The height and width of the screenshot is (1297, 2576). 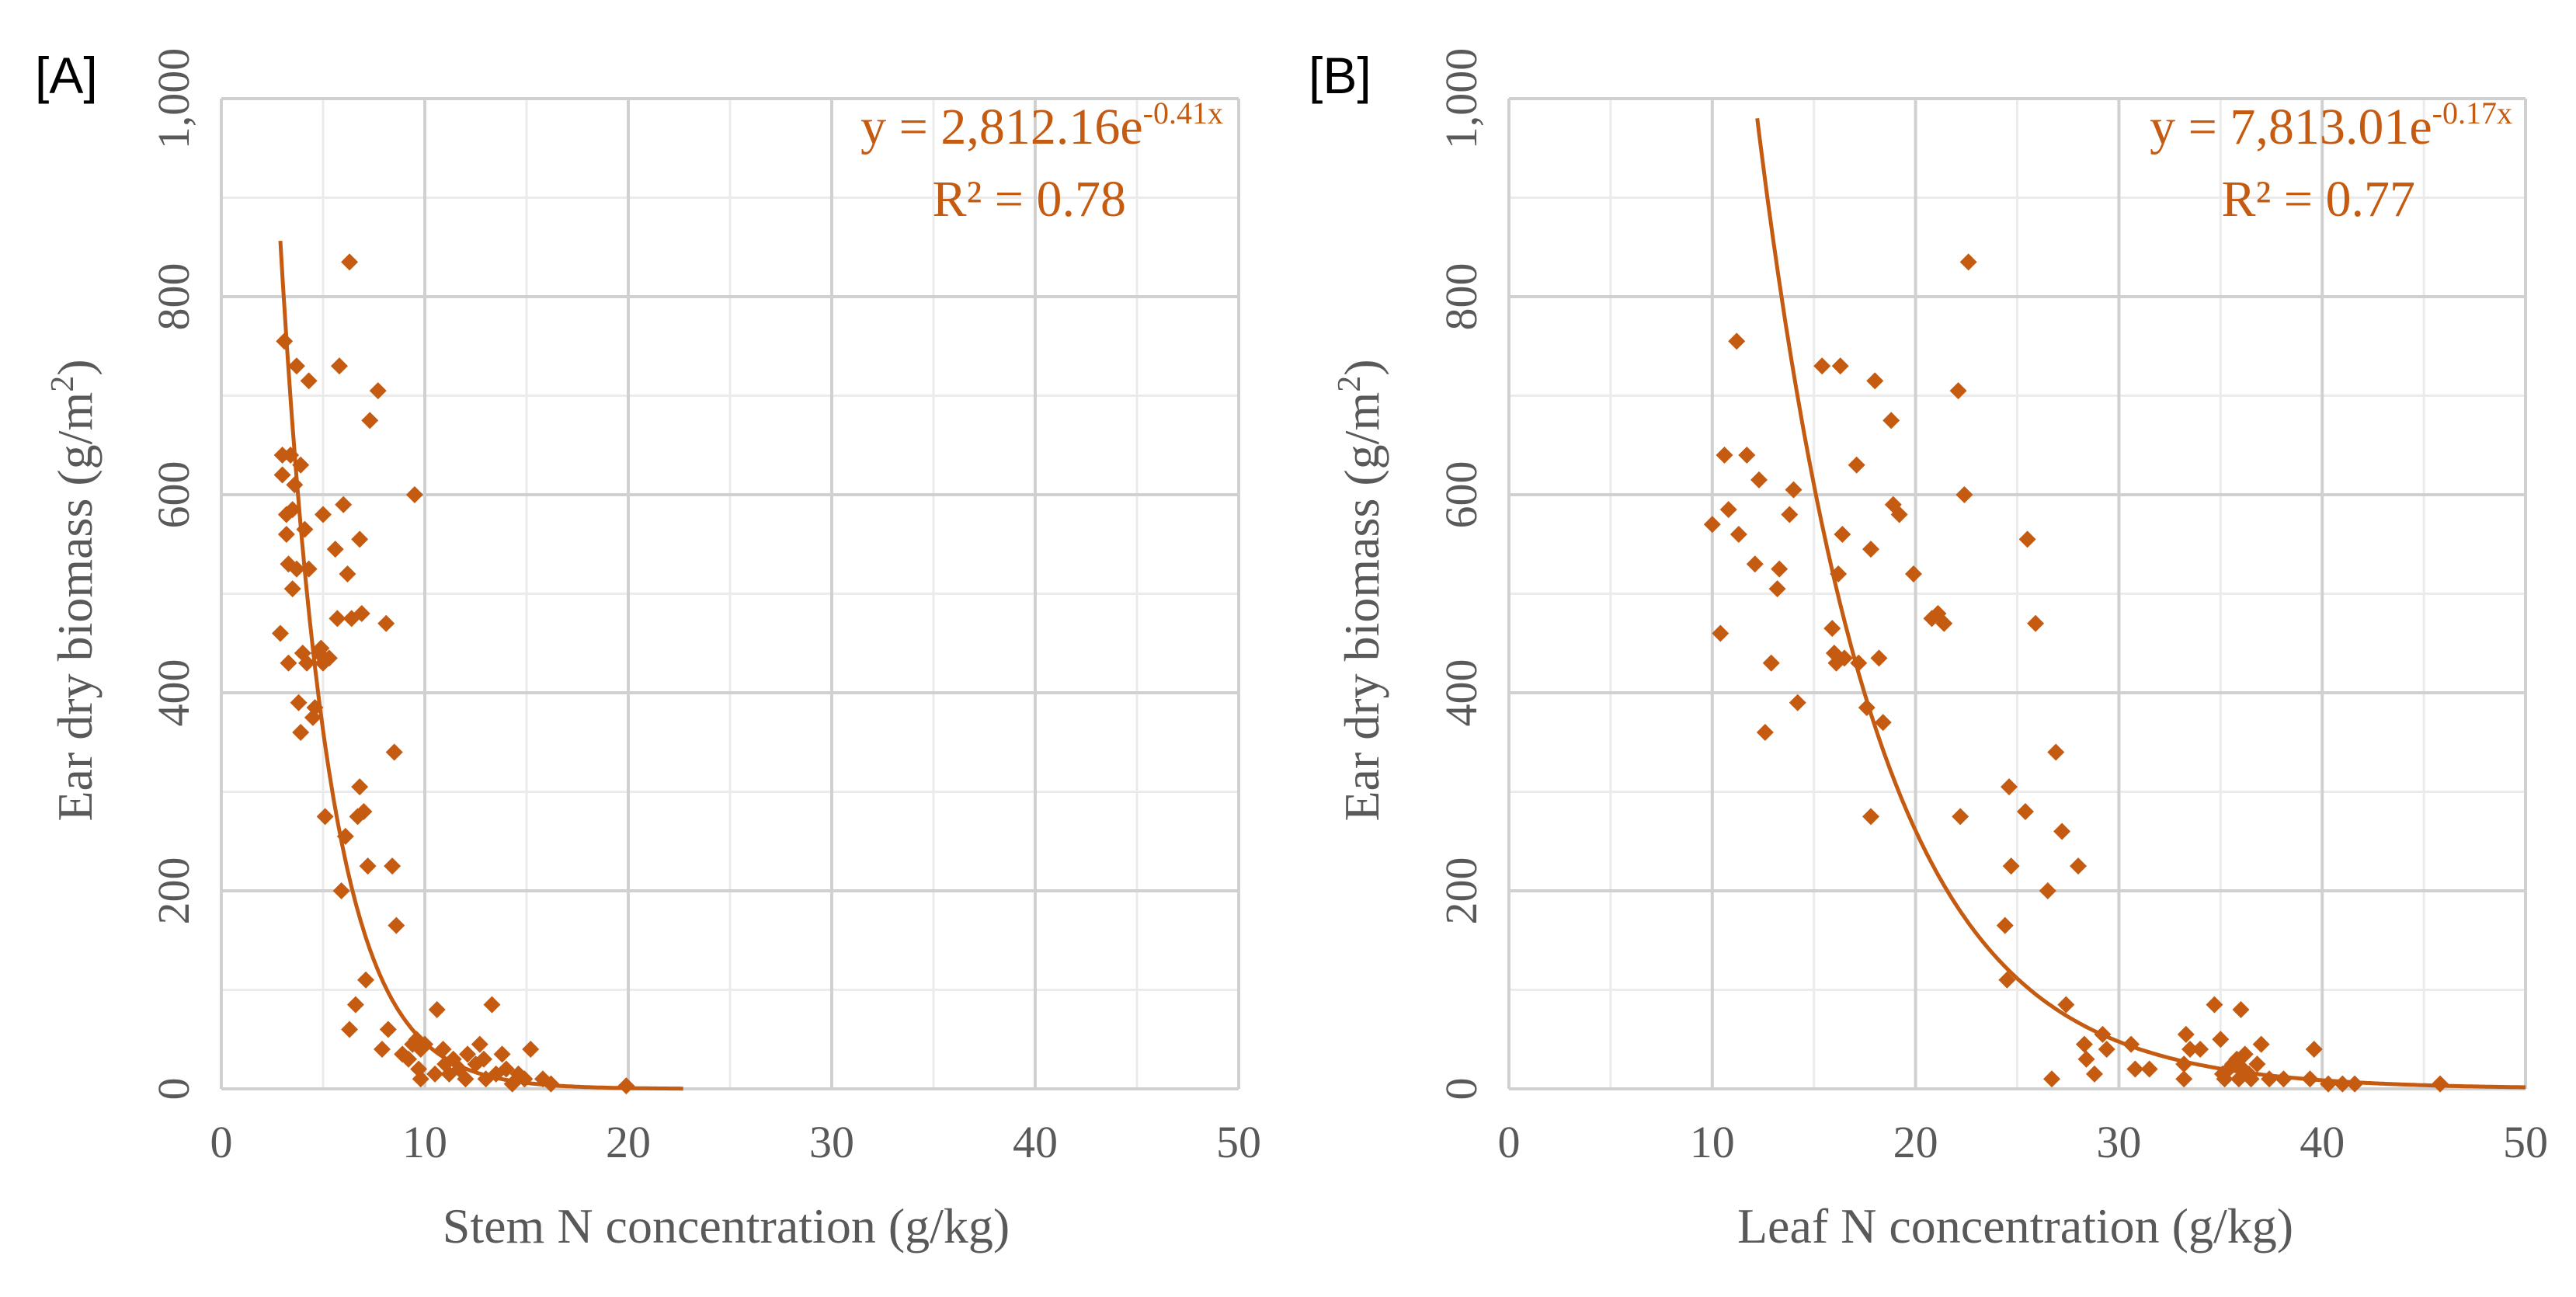 What do you see at coordinates (173, 574) in the screenshot?
I see `y-tick-labels-a: 0 200 400 600 800 1,000` at bounding box center [173, 574].